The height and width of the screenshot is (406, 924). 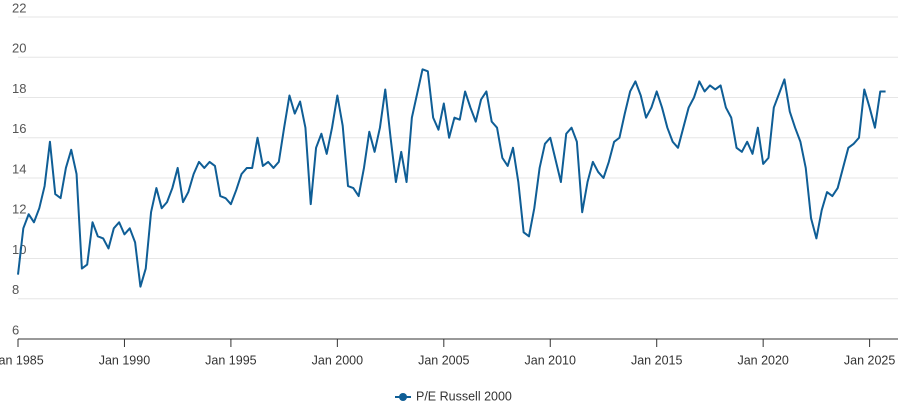 What do you see at coordinates (337, 360) in the screenshot?
I see `x-tick-label: Jan 2000` at bounding box center [337, 360].